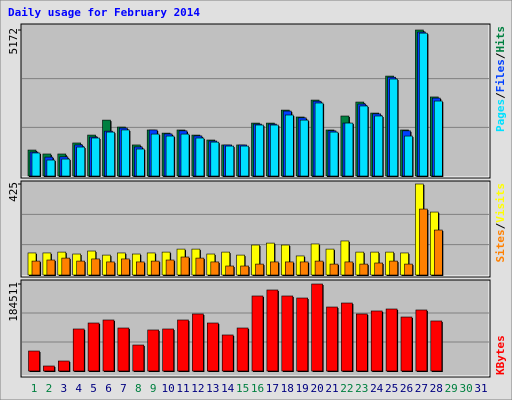  Describe the element at coordinates (78, 388) in the screenshot. I see `x-tick-label: 4` at that location.